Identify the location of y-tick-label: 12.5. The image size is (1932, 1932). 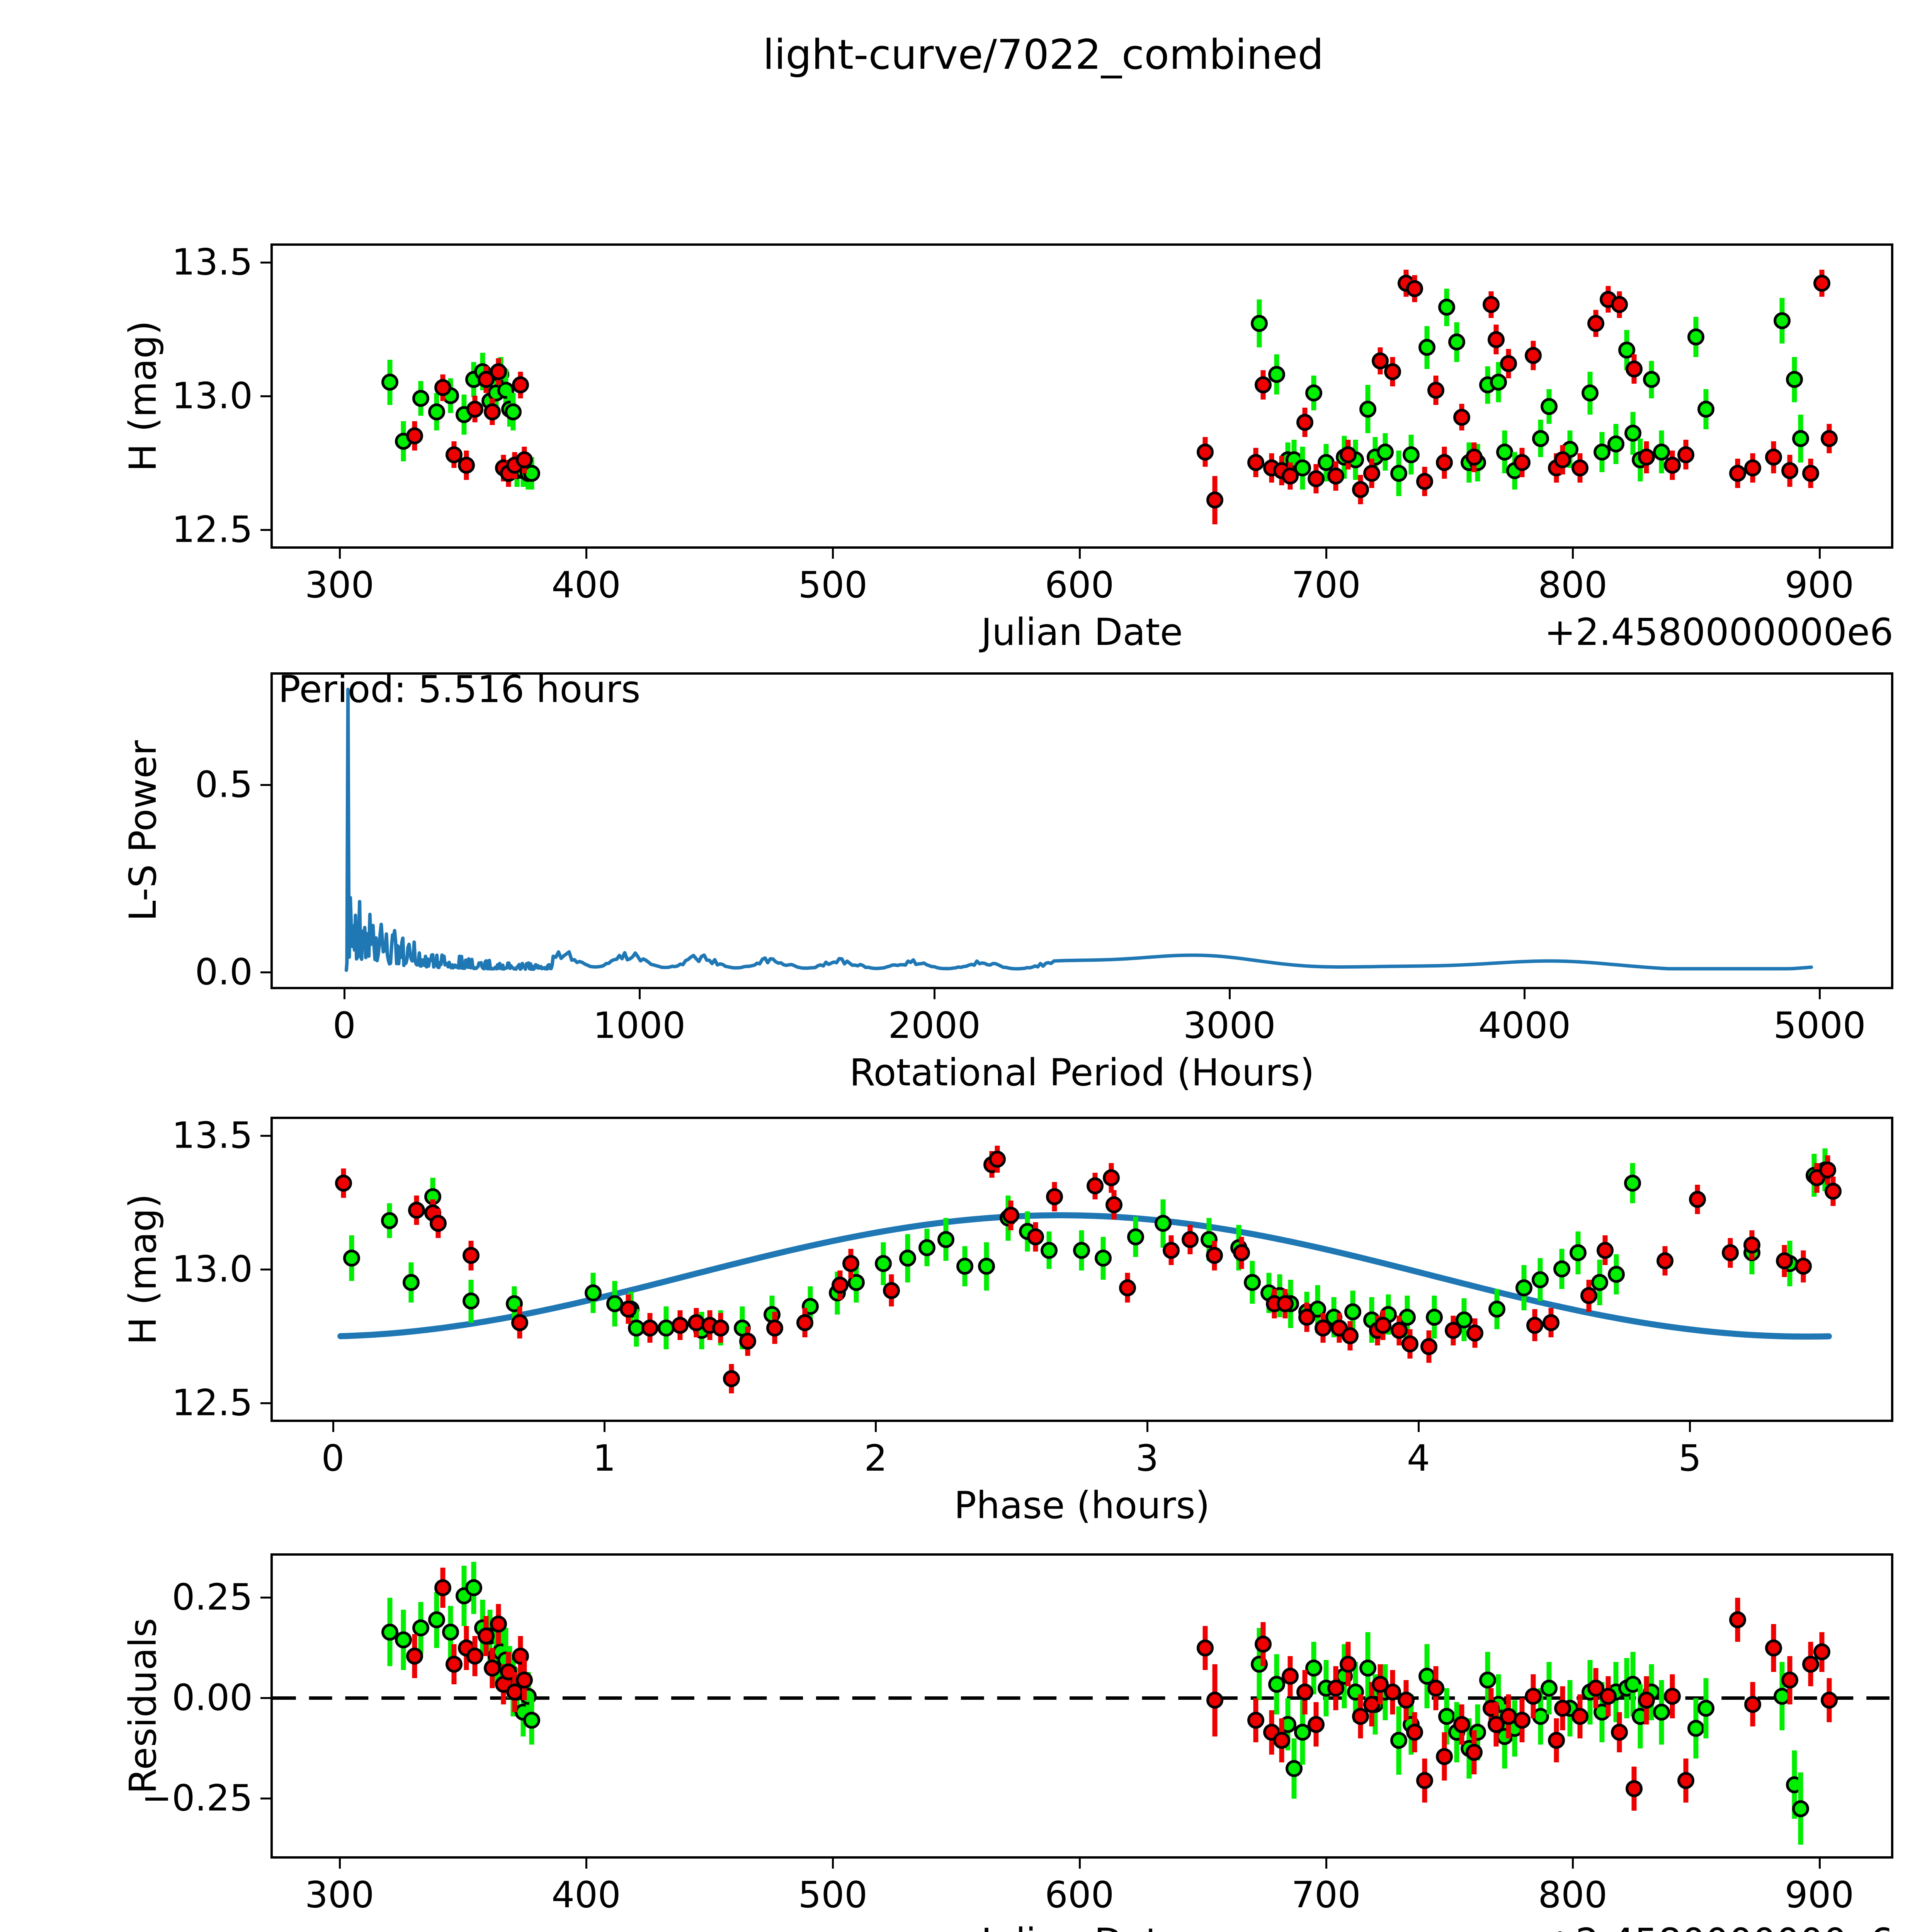
(212, 1403).